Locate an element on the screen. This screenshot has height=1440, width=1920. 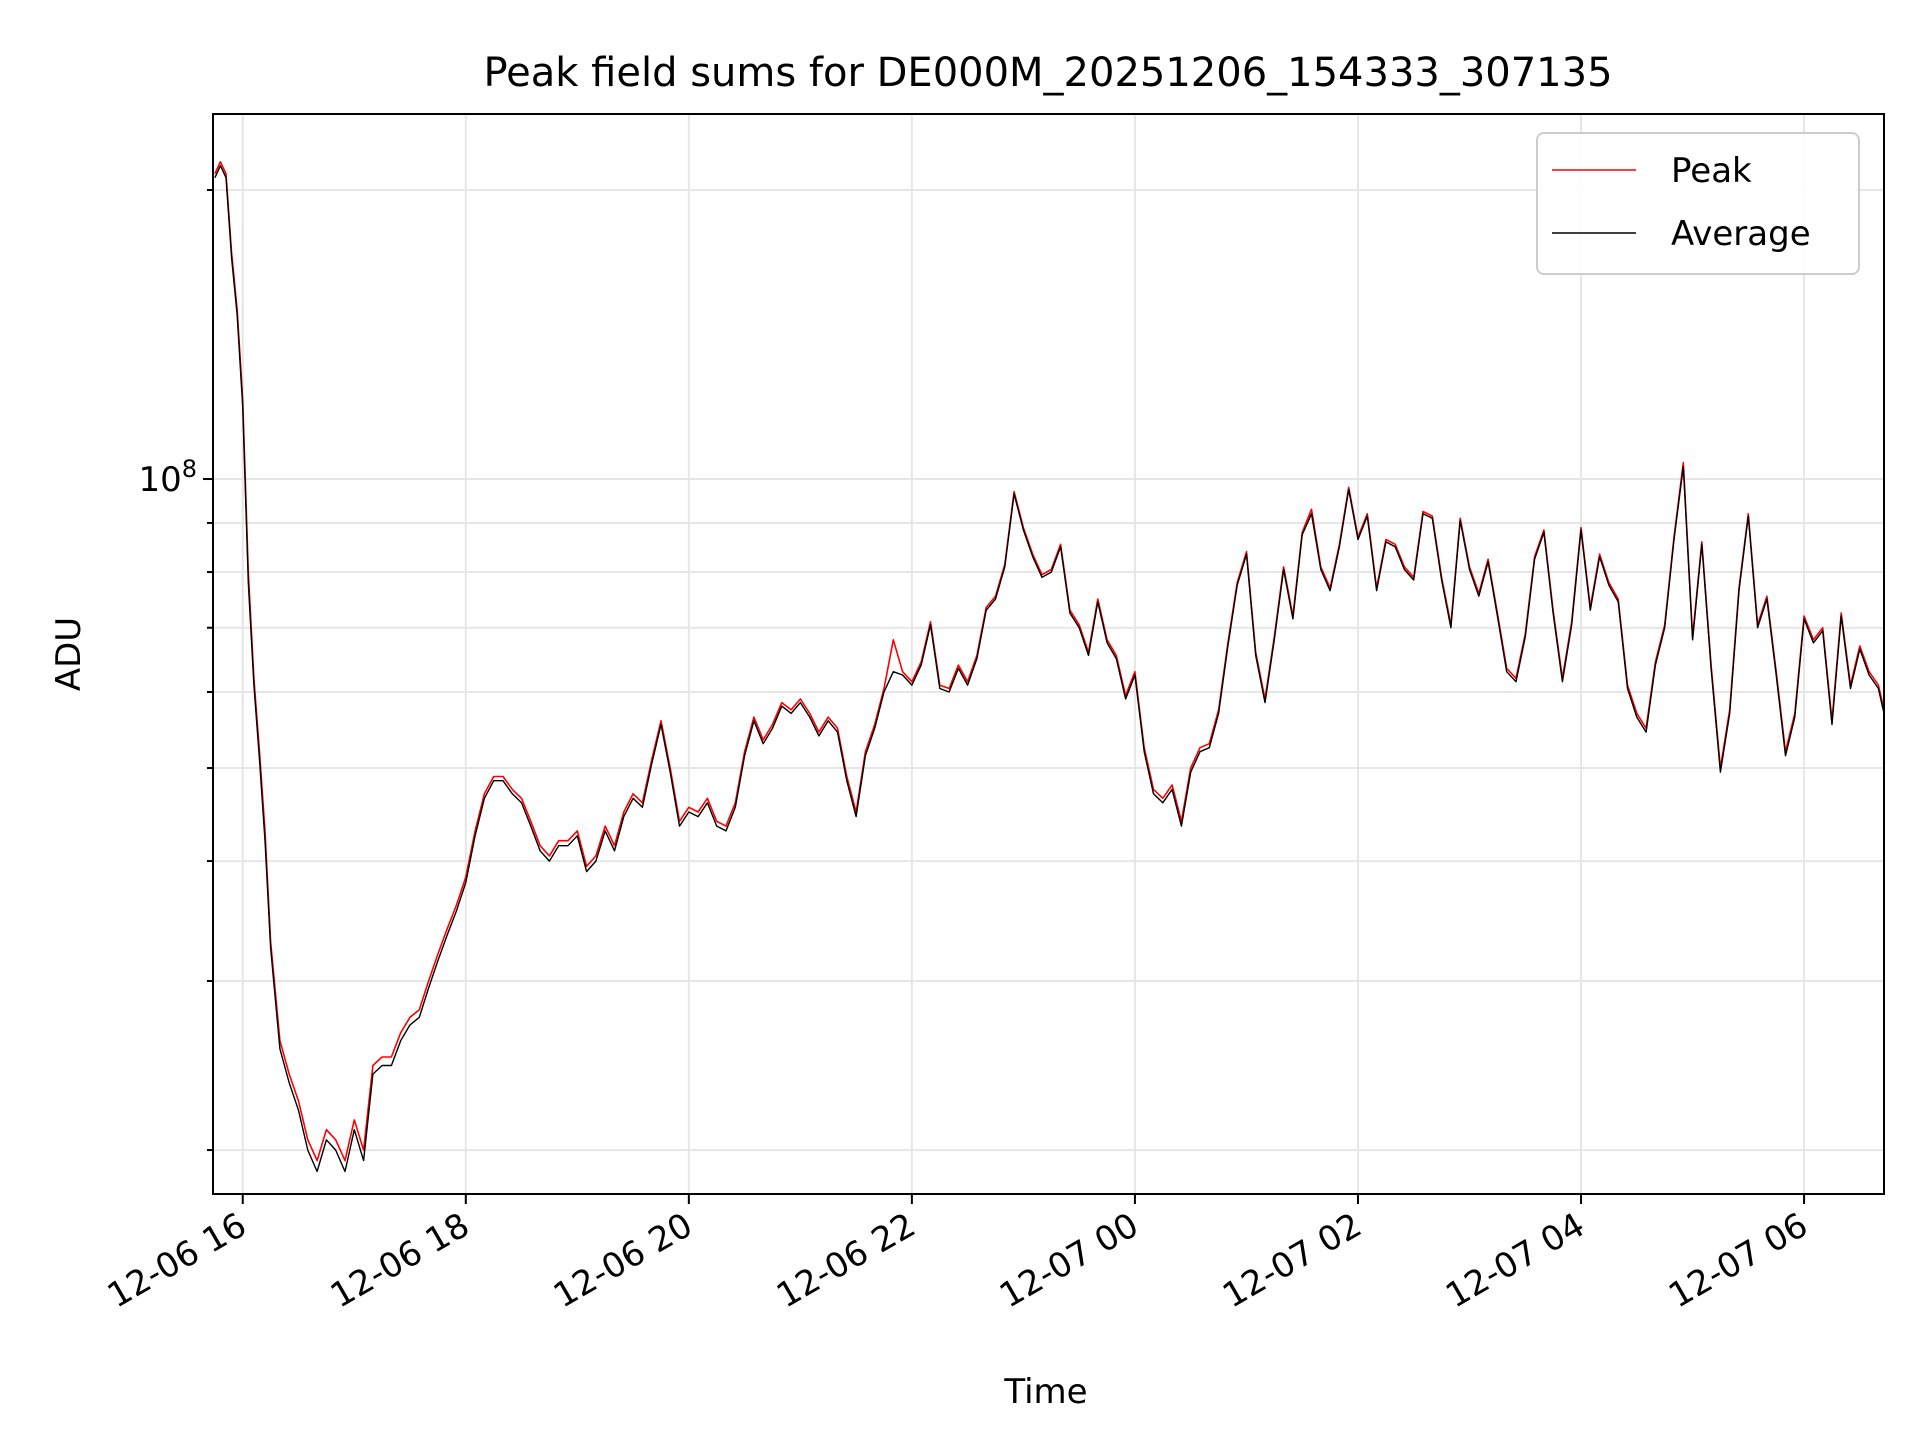
x-axis-label: Time is located at coordinates (1045, 1392).